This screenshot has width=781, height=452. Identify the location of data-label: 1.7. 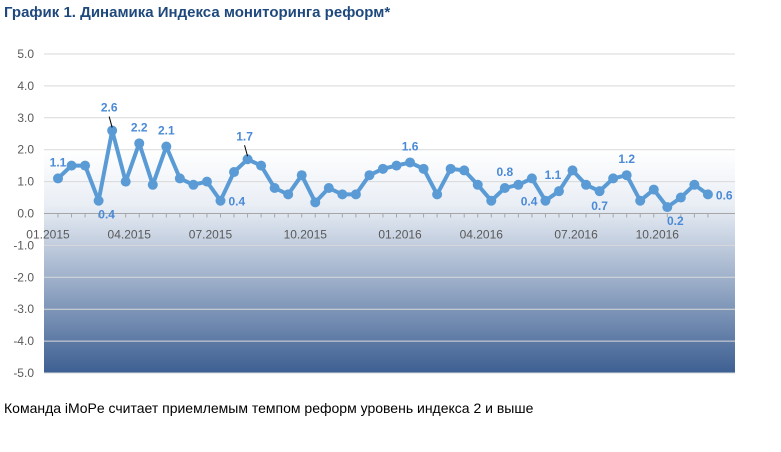
(244, 136).